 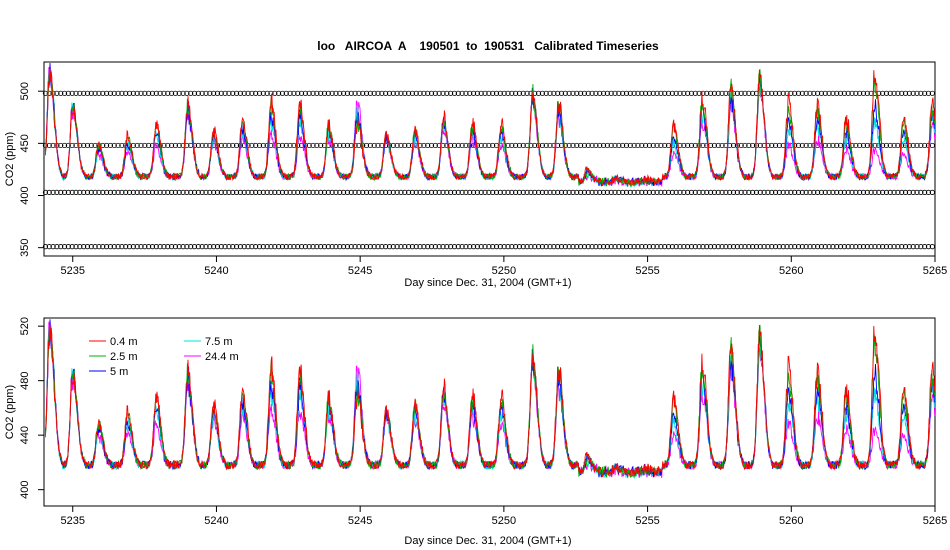 What do you see at coordinates (935, 271) in the screenshot?
I see `top-x-tick-label: 5265` at bounding box center [935, 271].